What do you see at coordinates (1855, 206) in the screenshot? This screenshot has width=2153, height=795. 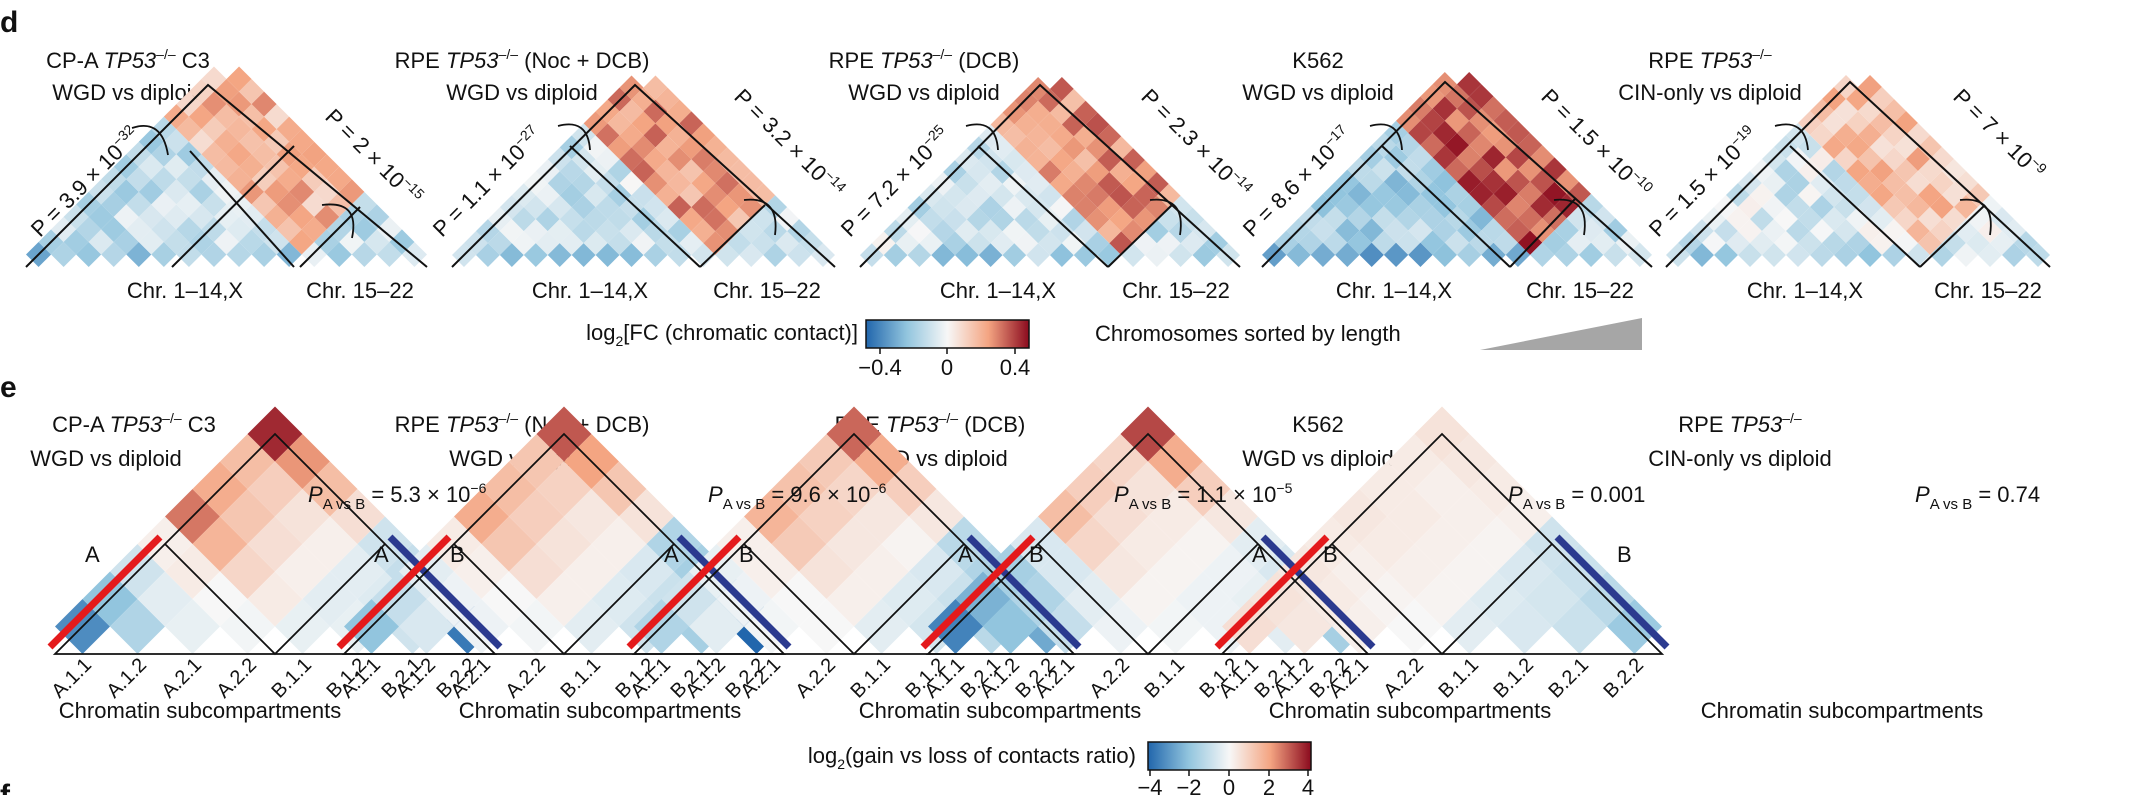 I see `d5-divider-right` at bounding box center [1855, 206].